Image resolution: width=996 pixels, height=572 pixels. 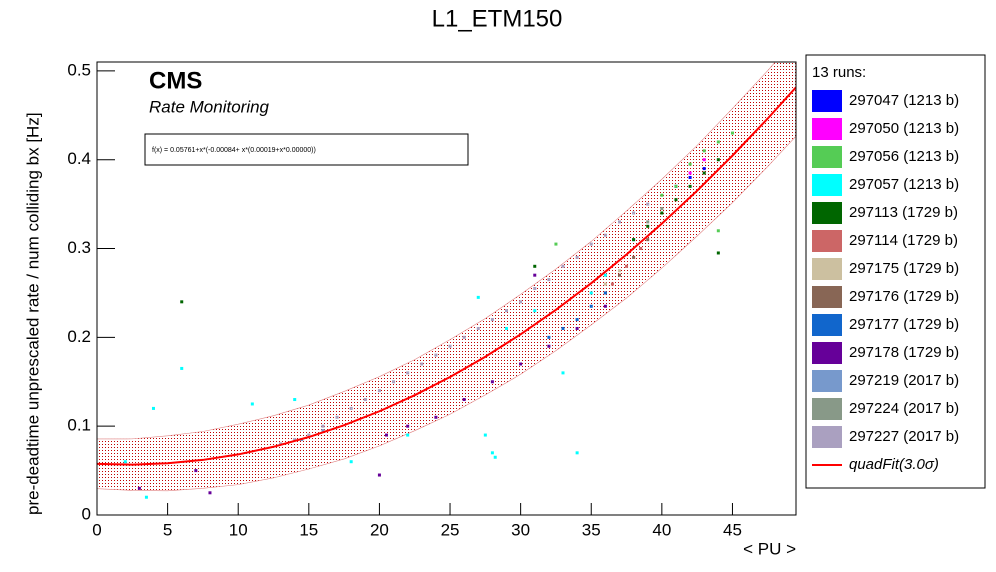 I want to click on x-tick-label: 15, so click(x=308, y=529).